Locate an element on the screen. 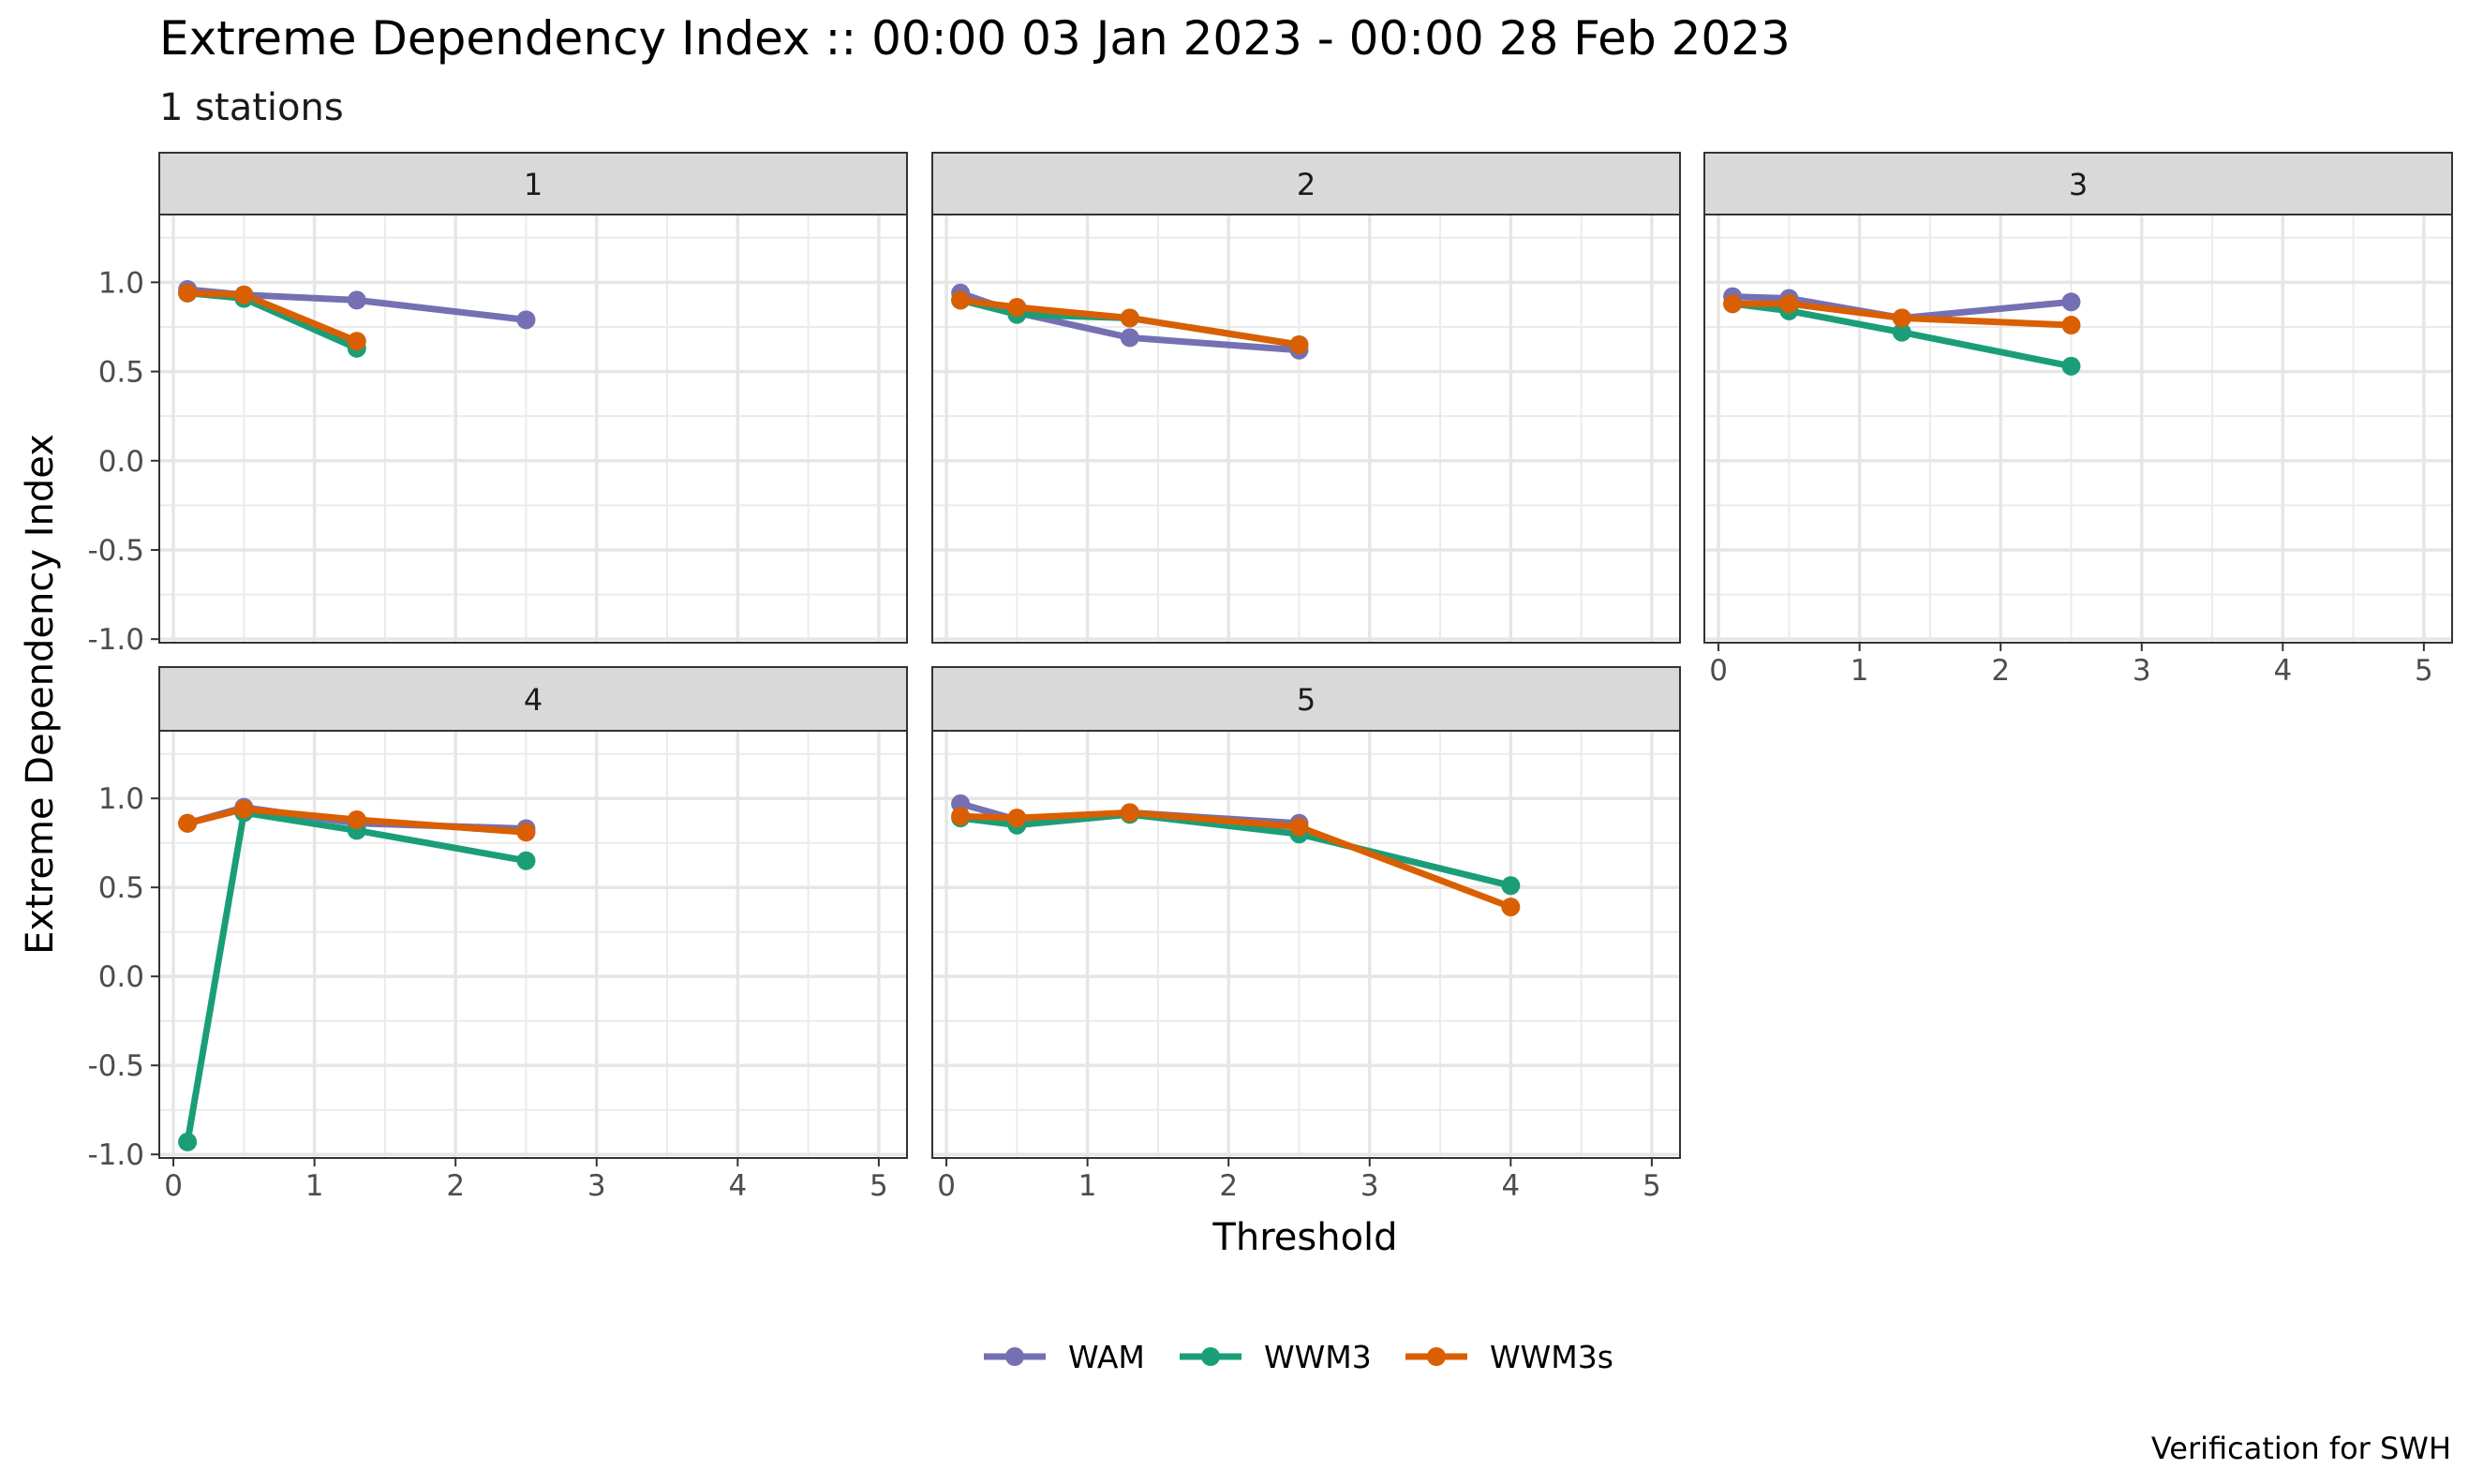 This screenshot has width=2468, height=1484. legend-label: WWM3s is located at coordinates (1551, 1357).